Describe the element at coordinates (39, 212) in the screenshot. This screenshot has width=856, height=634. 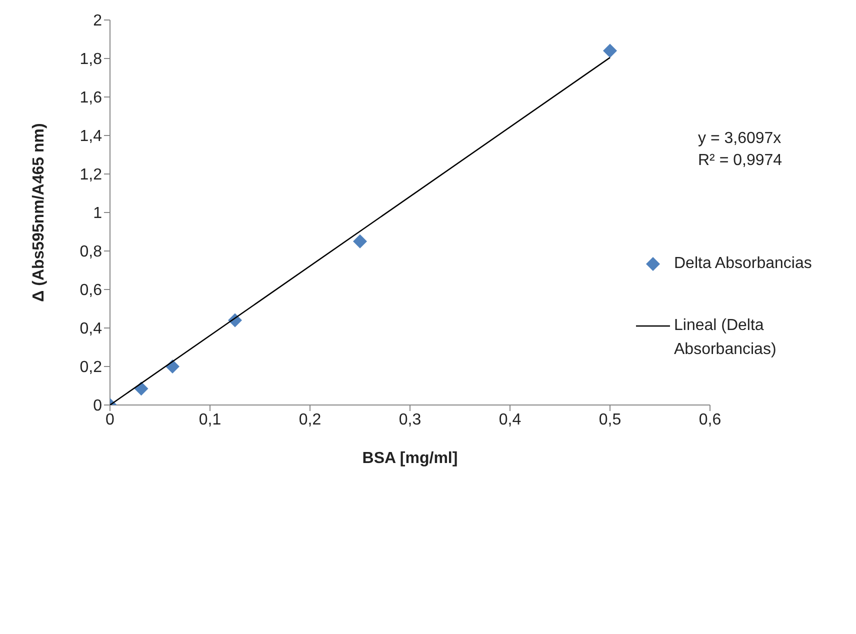
I see `y-axis-title: Δ (Abs595nm/A465 nm)` at that location.